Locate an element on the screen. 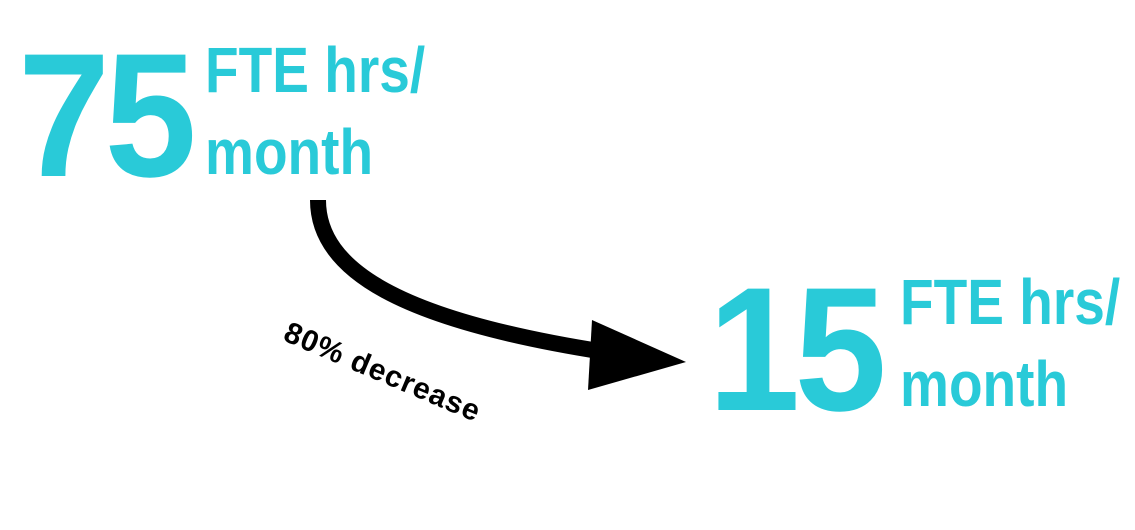  arrow-head-icon is located at coordinates (637, 355).